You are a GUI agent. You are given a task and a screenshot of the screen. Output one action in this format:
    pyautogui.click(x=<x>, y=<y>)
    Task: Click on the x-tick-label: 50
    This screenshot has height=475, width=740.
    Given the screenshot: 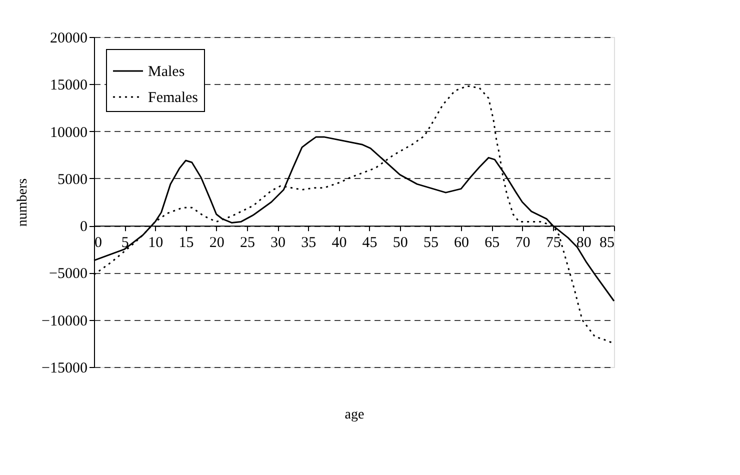 What is the action you would take?
    pyautogui.click(x=400, y=243)
    